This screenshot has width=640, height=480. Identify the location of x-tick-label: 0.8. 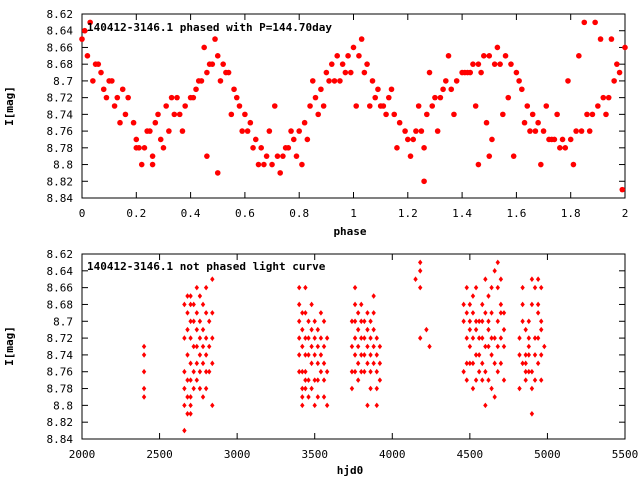
(299, 213).